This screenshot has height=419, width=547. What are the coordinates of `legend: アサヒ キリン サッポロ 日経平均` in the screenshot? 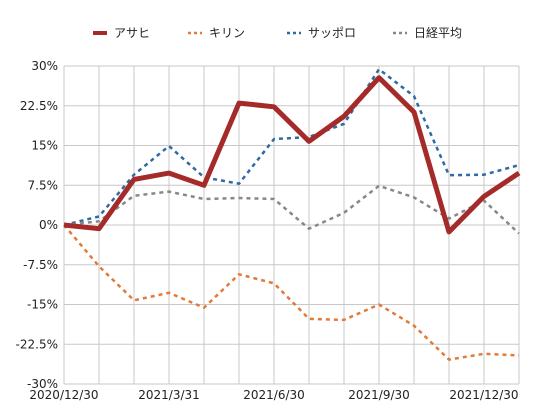 It's located at (277, 33).